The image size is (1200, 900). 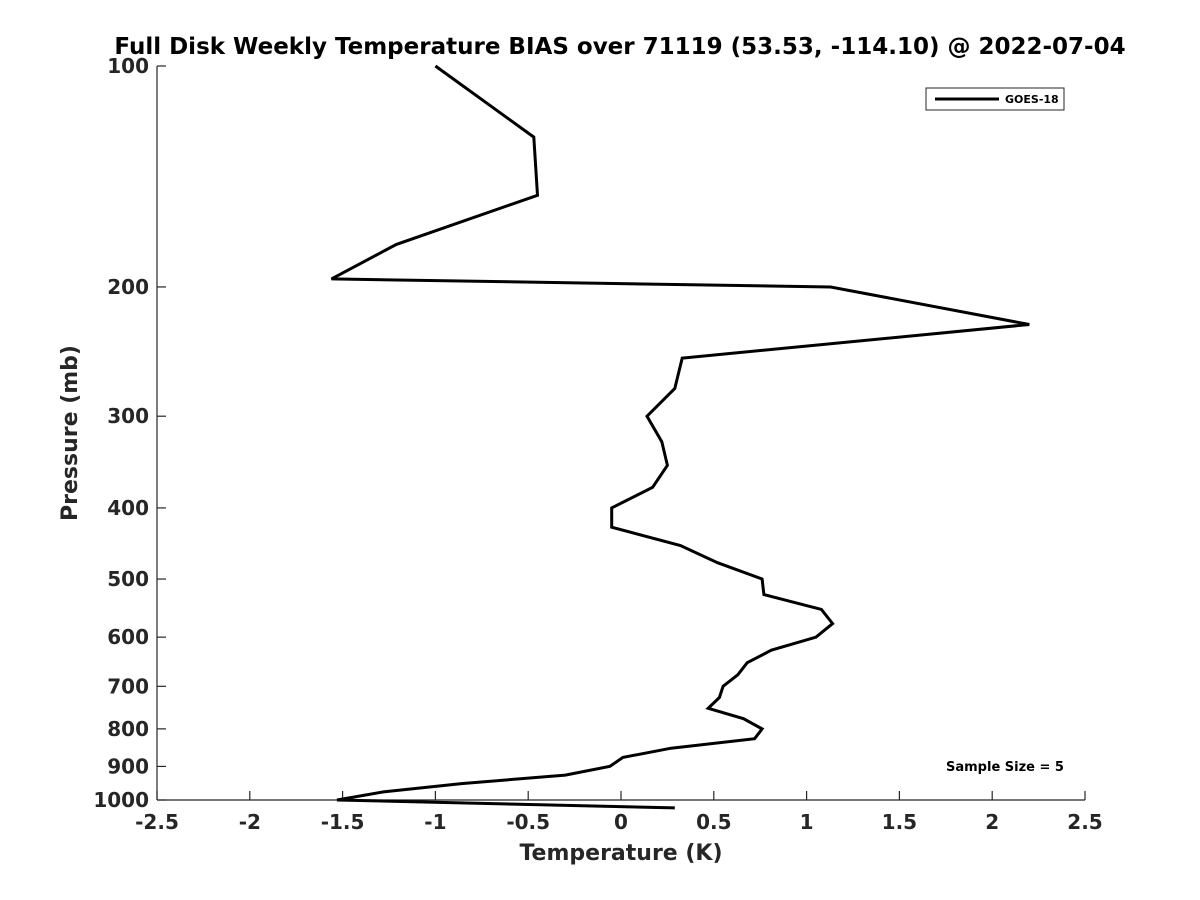 I want to click on legend: GOES-18, so click(x=995, y=99).